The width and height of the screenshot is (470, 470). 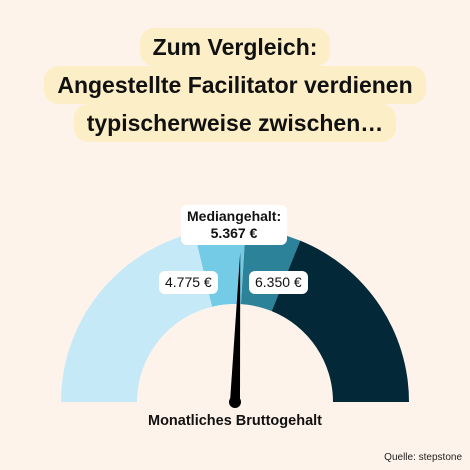 I want to click on headline-line-2: Angestellte Facilitator verdienen, so click(x=235, y=85).